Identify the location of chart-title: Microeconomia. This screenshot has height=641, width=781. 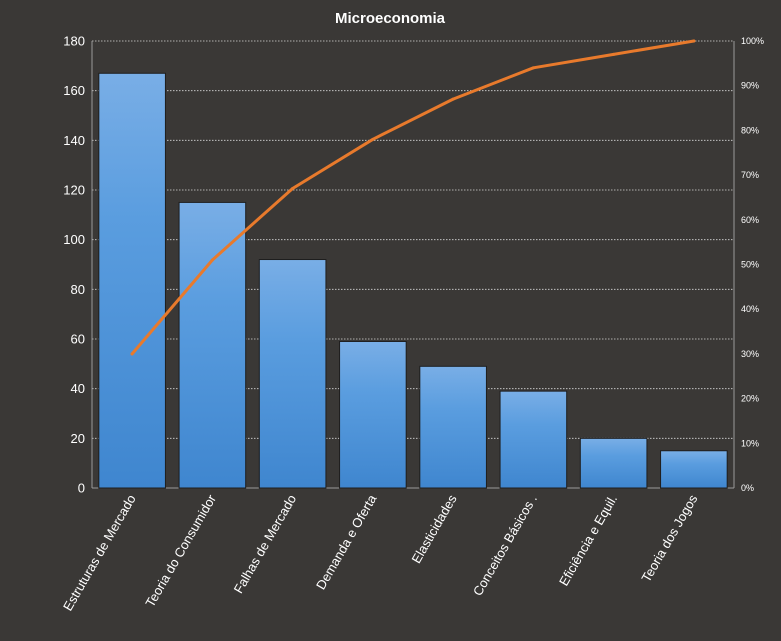
(390, 18).